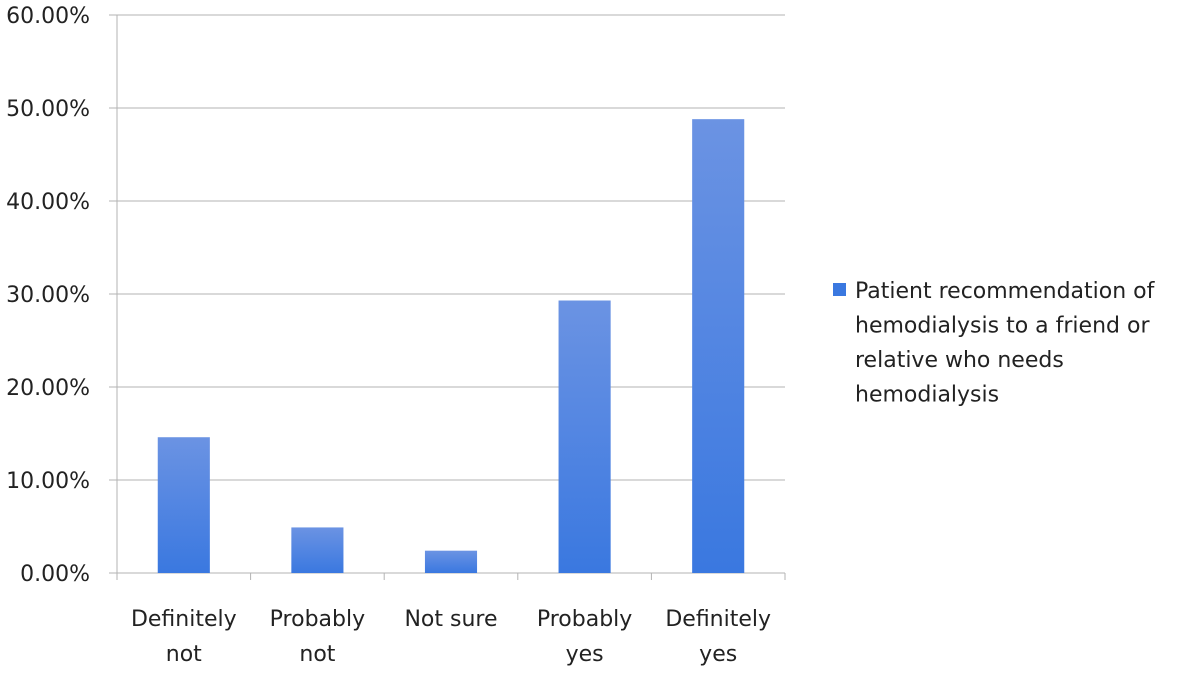  I want to click on x-tick-label: Probably yes, so click(584, 637).